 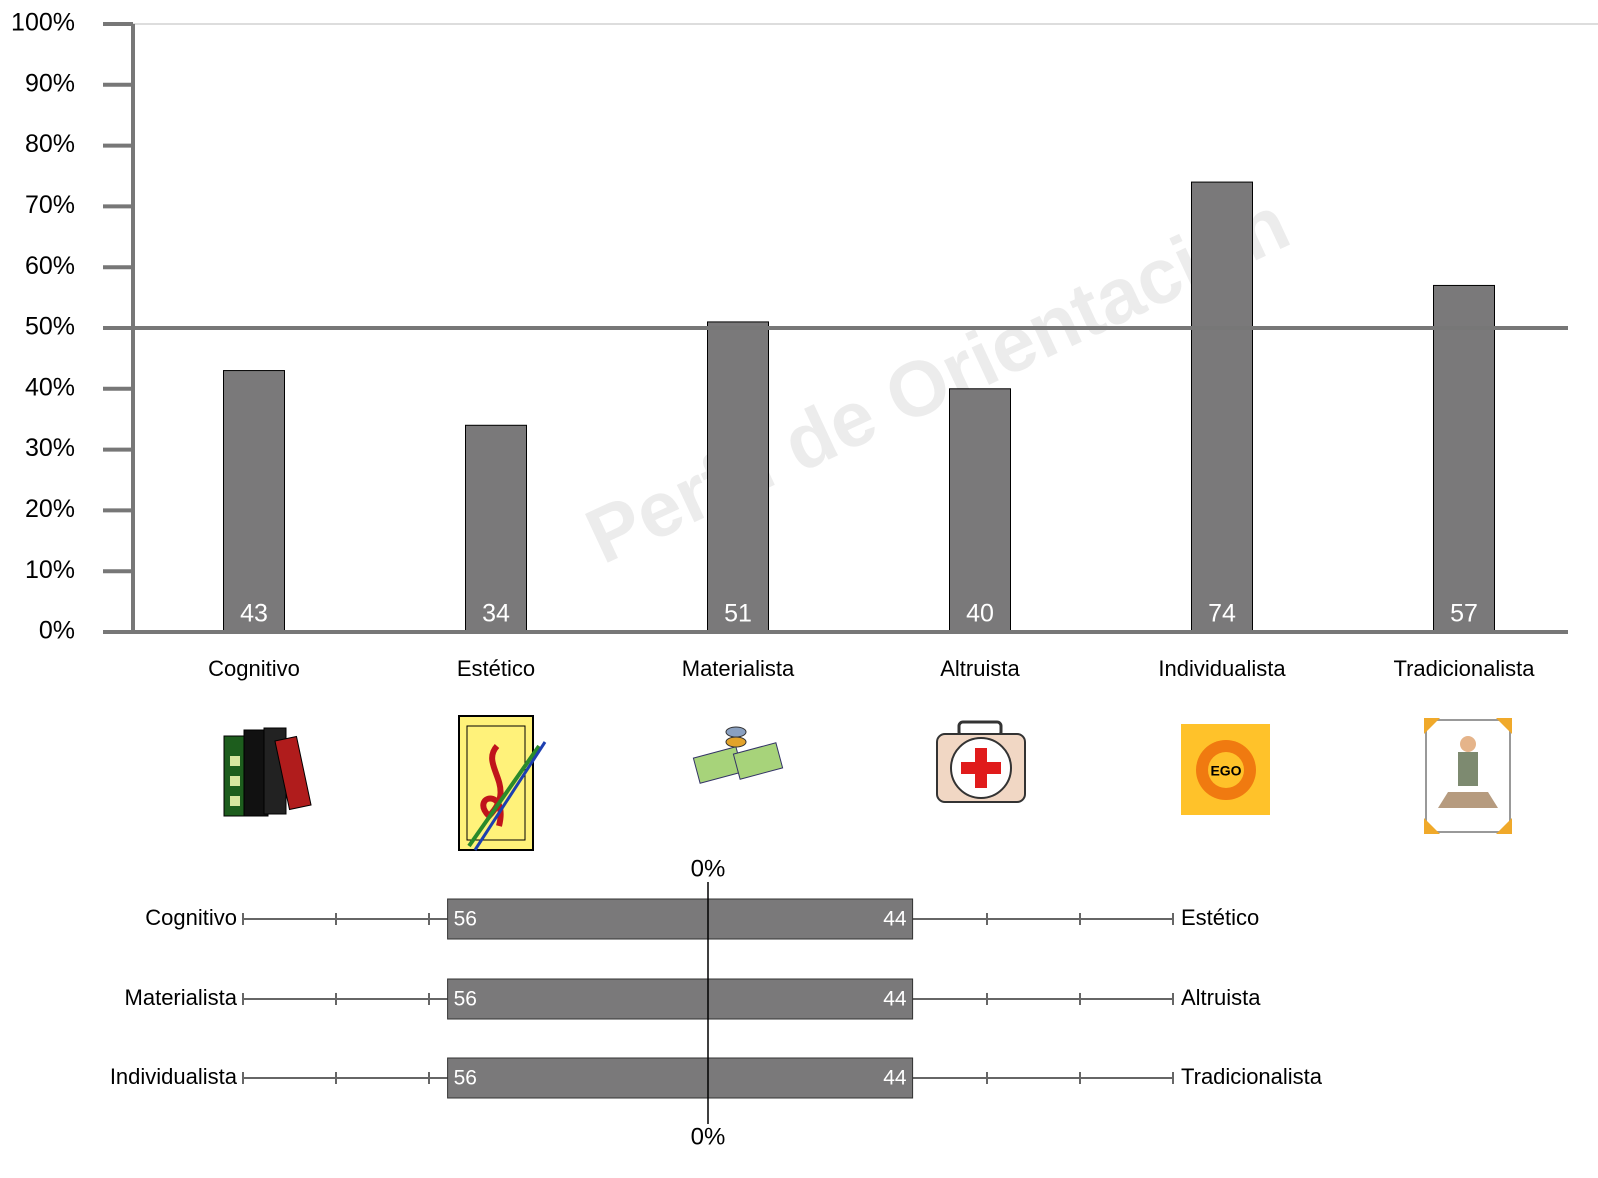 I want to click on icon-books, so click(x=267, y=772).